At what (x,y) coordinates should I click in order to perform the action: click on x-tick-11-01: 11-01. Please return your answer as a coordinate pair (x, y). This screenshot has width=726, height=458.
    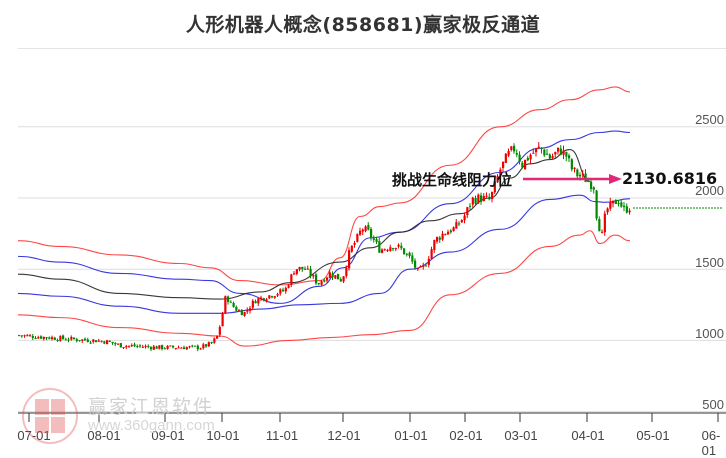
    Looking at the image, I should click on (282, 435).